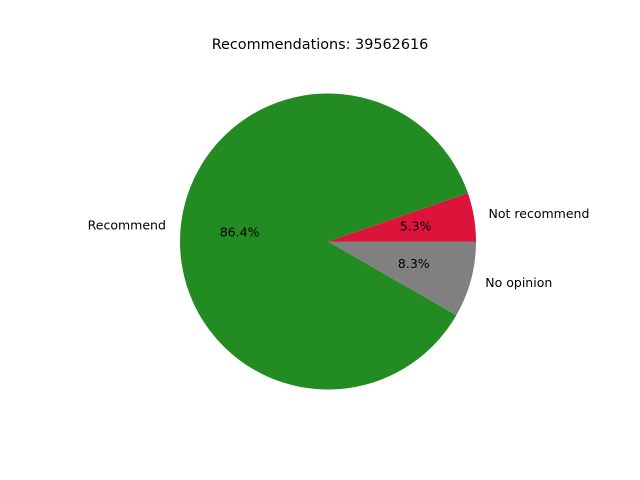 This screenshot has width=640, height=480. I want to click on slice-percent-not-recommend: 5.3%, so click(416, 225).